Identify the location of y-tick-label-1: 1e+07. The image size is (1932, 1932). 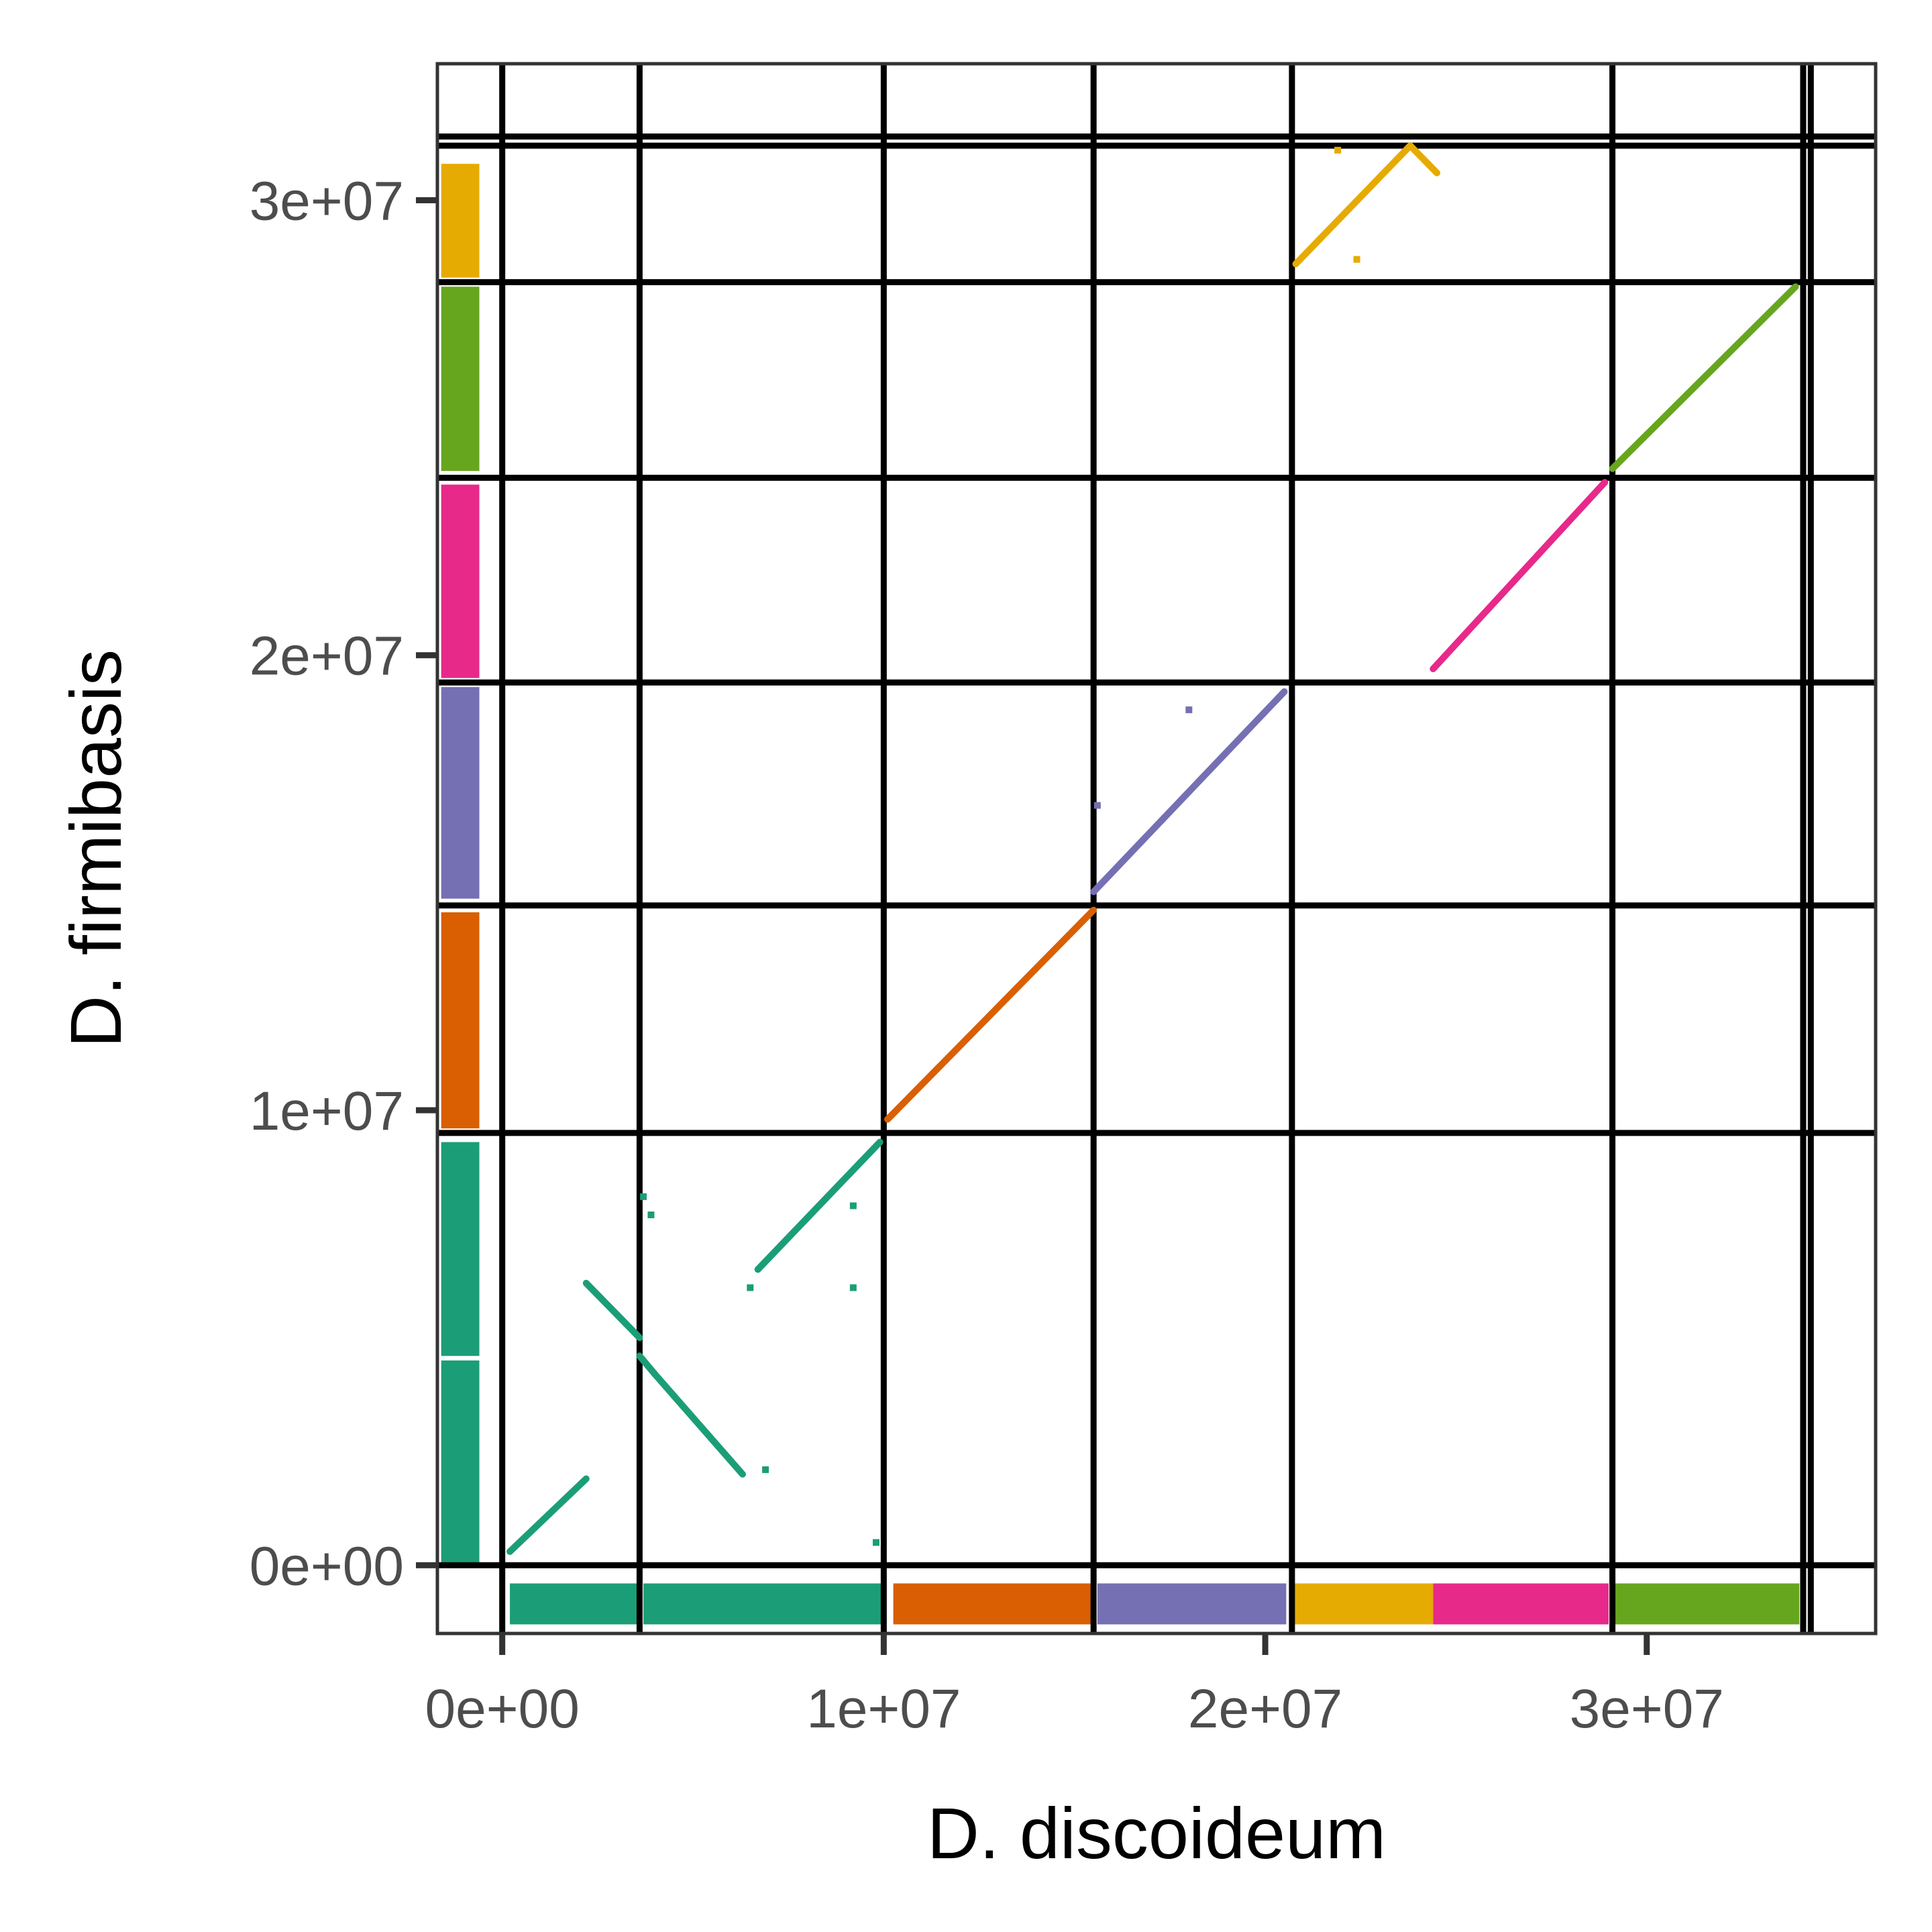
(327, 1111).